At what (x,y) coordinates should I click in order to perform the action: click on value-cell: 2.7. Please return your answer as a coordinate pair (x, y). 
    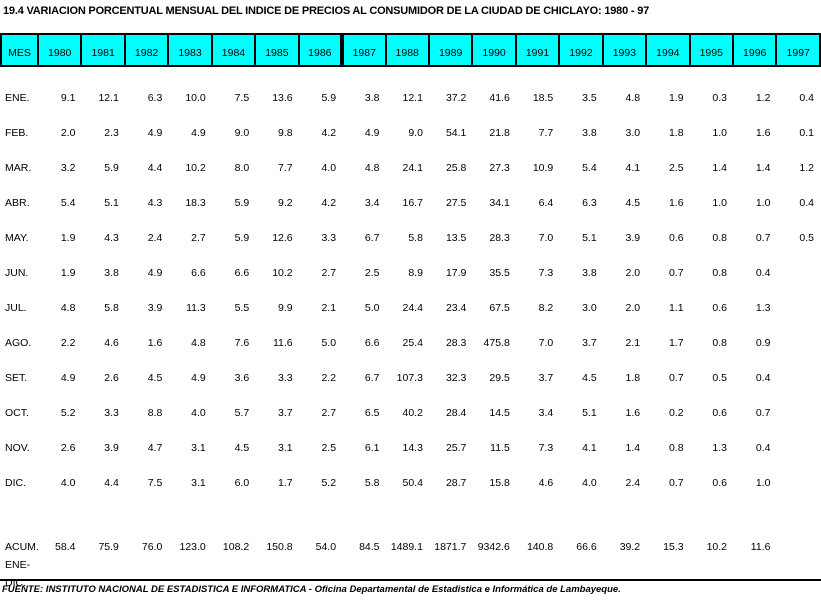
    Looking at the image, I should click on (329, 272).